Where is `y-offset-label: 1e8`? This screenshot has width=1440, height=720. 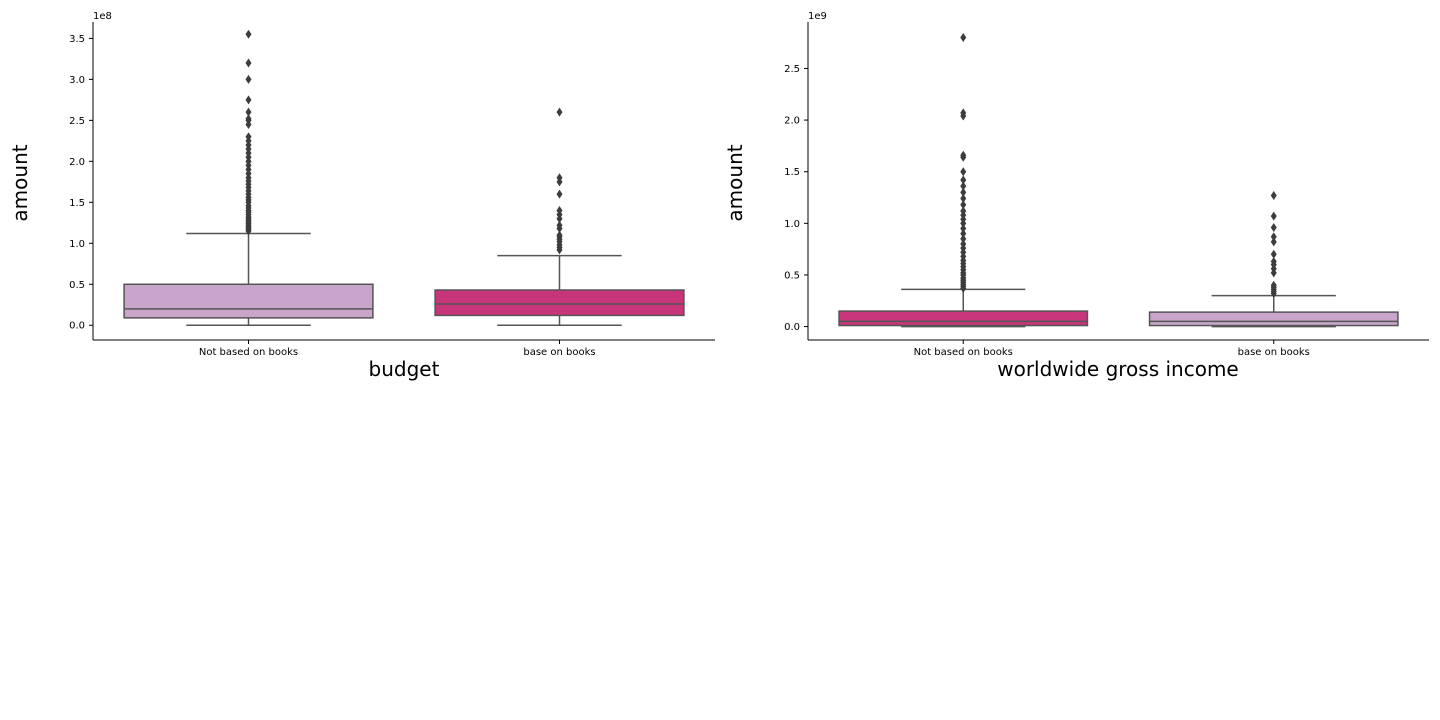
y-offset-label: 1e8 is located at coordinates (102, 16).